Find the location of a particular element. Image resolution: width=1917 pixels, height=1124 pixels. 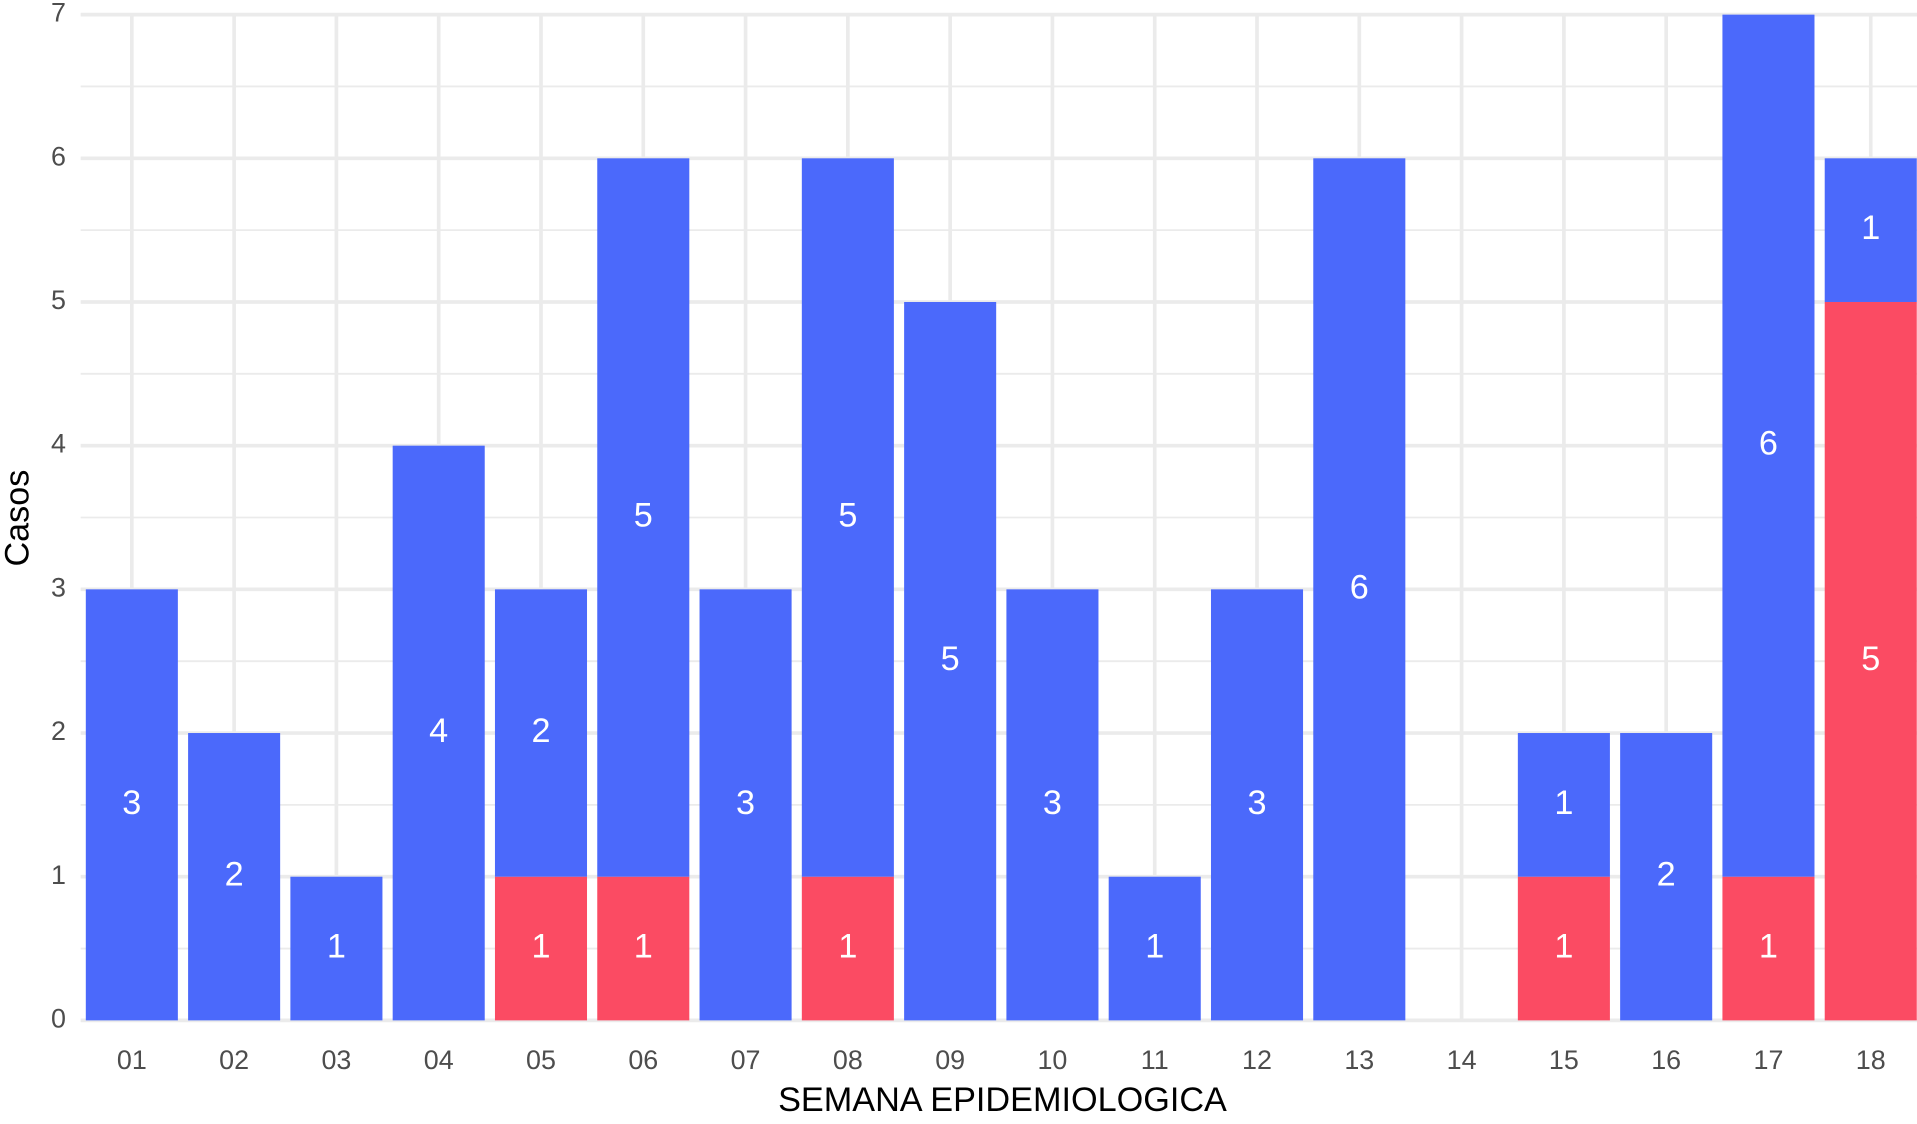

x-tick-label: 07 is located at coordinates (746, 1060).